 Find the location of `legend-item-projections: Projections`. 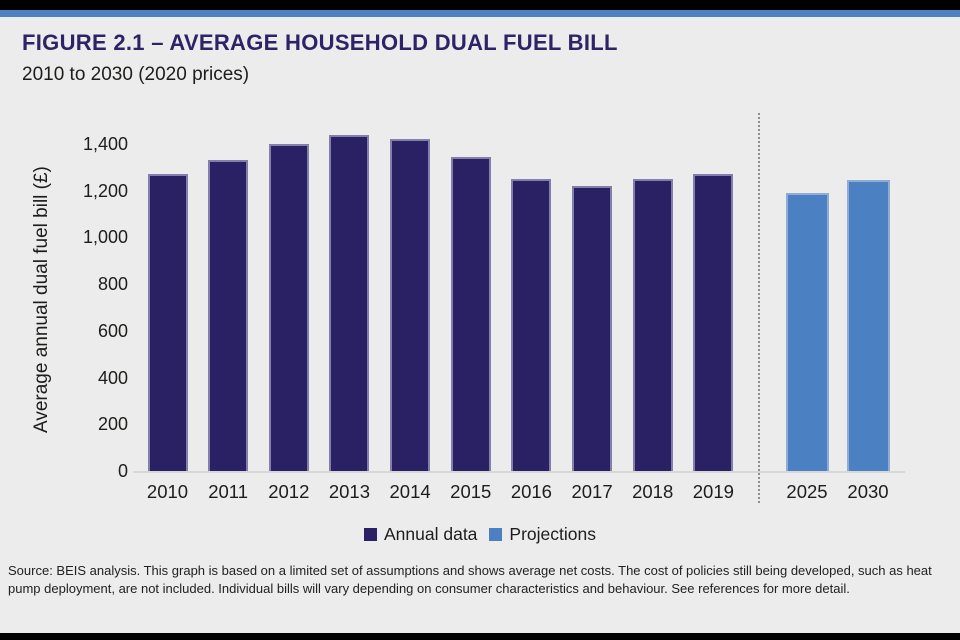

legend-item-projections: Projections is located at coordinates (542, 534).